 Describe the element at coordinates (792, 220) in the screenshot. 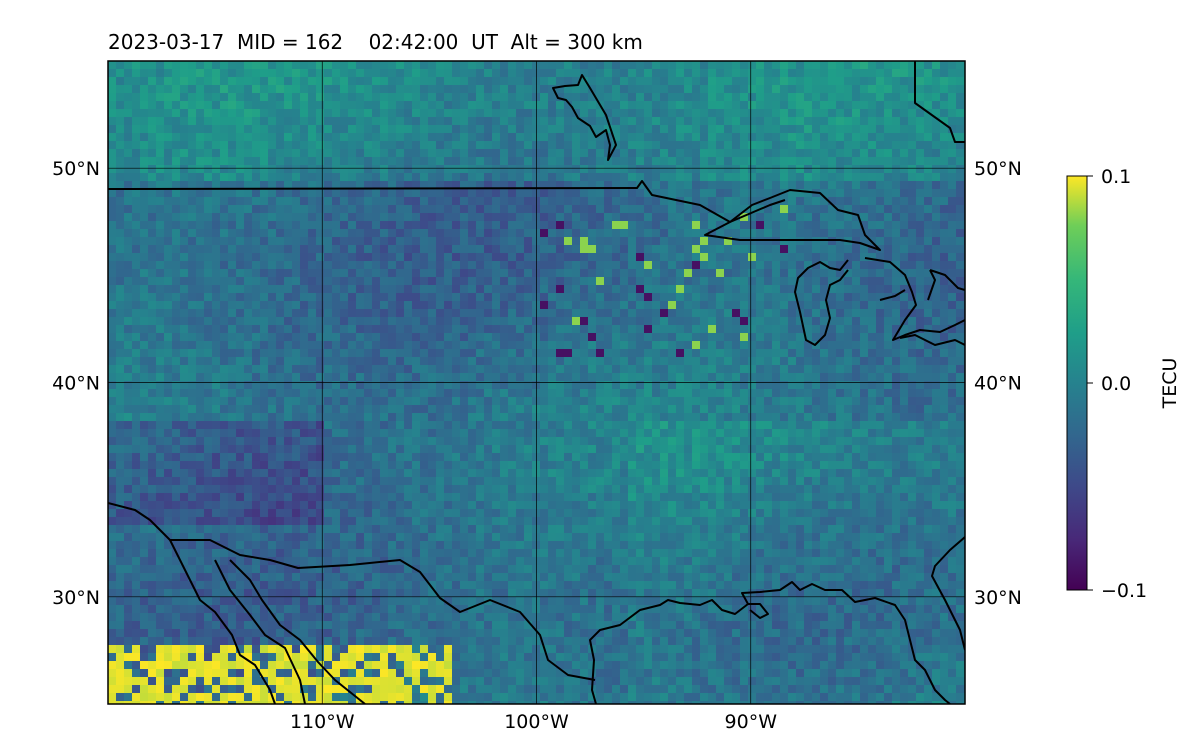

I see `lake-superior` at that location.